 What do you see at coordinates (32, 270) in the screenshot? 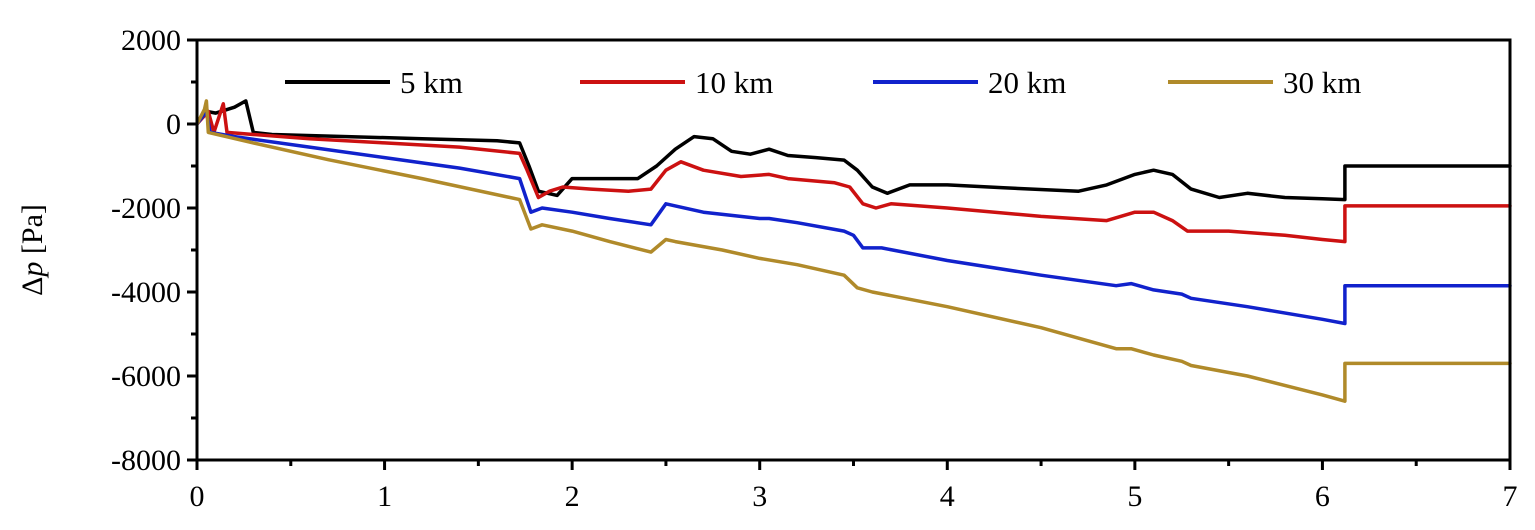
I see `y-axis-title-symbol: p` at bounding box center [32, 270].